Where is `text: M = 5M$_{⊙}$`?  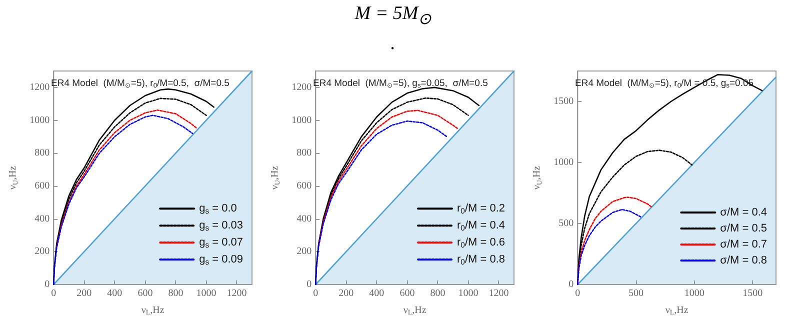 text: M = 5M$_{⊙}$ is located at coordinates (393, 16).